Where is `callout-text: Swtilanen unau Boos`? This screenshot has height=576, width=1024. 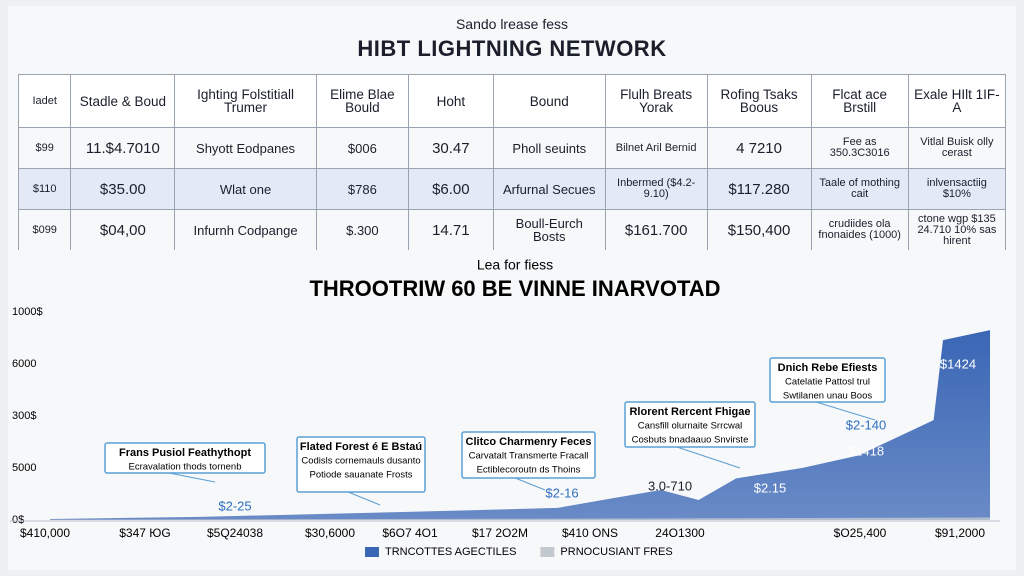
callout-text: Swtilanen unau Boos is located at coordinates (828, 396).